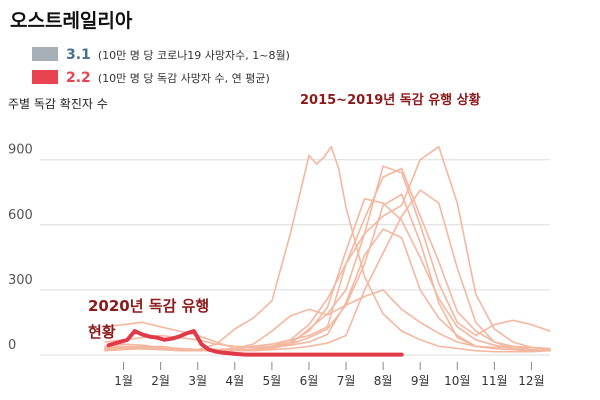 The width and height of the screenshot is (600, 400). Describe the element at coordinates (45, 54) in the screenshot. I see `legend-swatch-covid` at that location.